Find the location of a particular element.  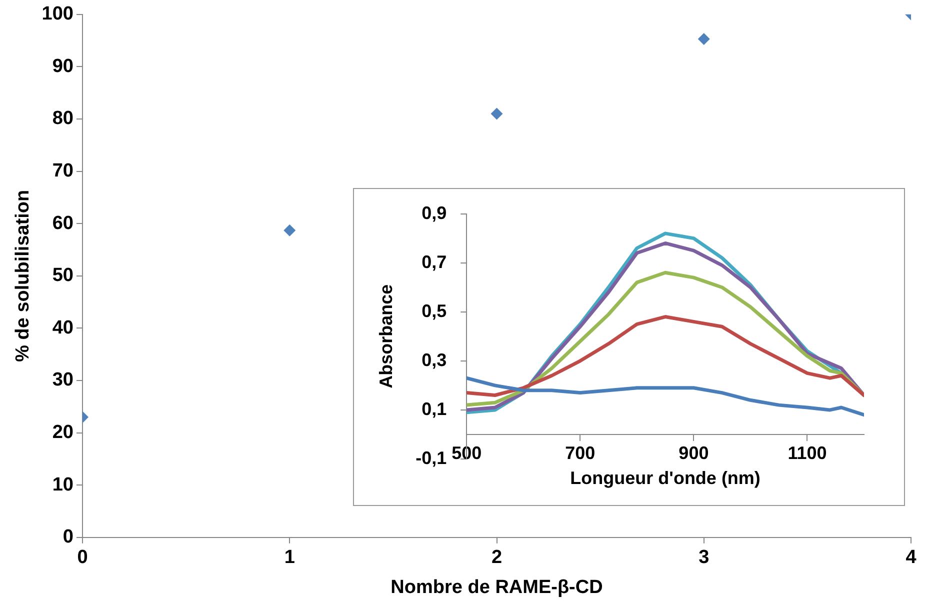

x-axis-title: Nombre de RAME-β-CD is located at coordinates (496, 587).